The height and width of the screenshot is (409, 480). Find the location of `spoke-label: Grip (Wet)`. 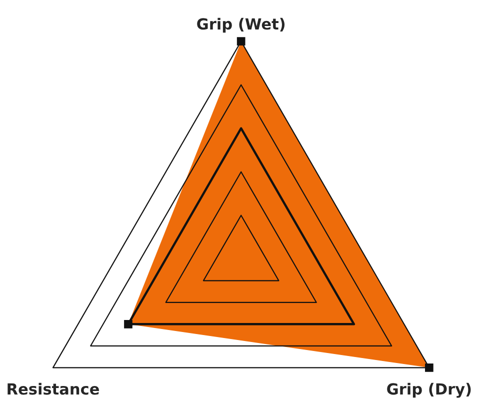

spoke-label: Grip (Wet) is located at coordinates (241, 25).